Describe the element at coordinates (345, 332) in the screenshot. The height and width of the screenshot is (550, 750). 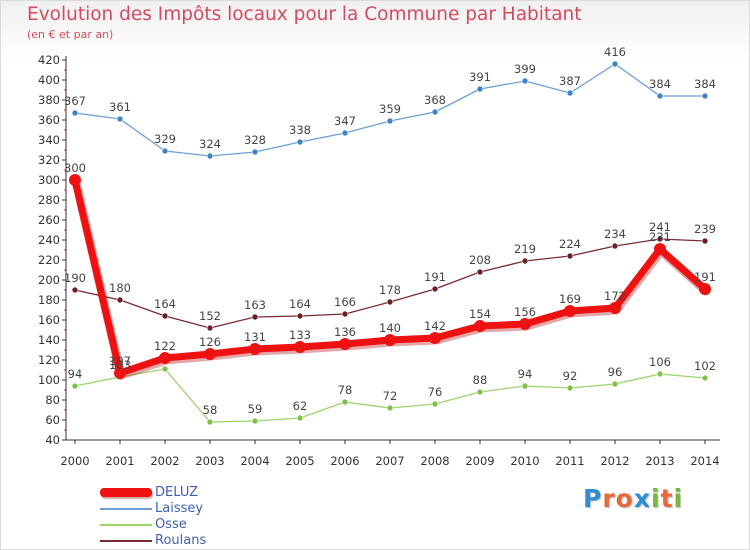
I see `data-label-deluz: 136` at that location.